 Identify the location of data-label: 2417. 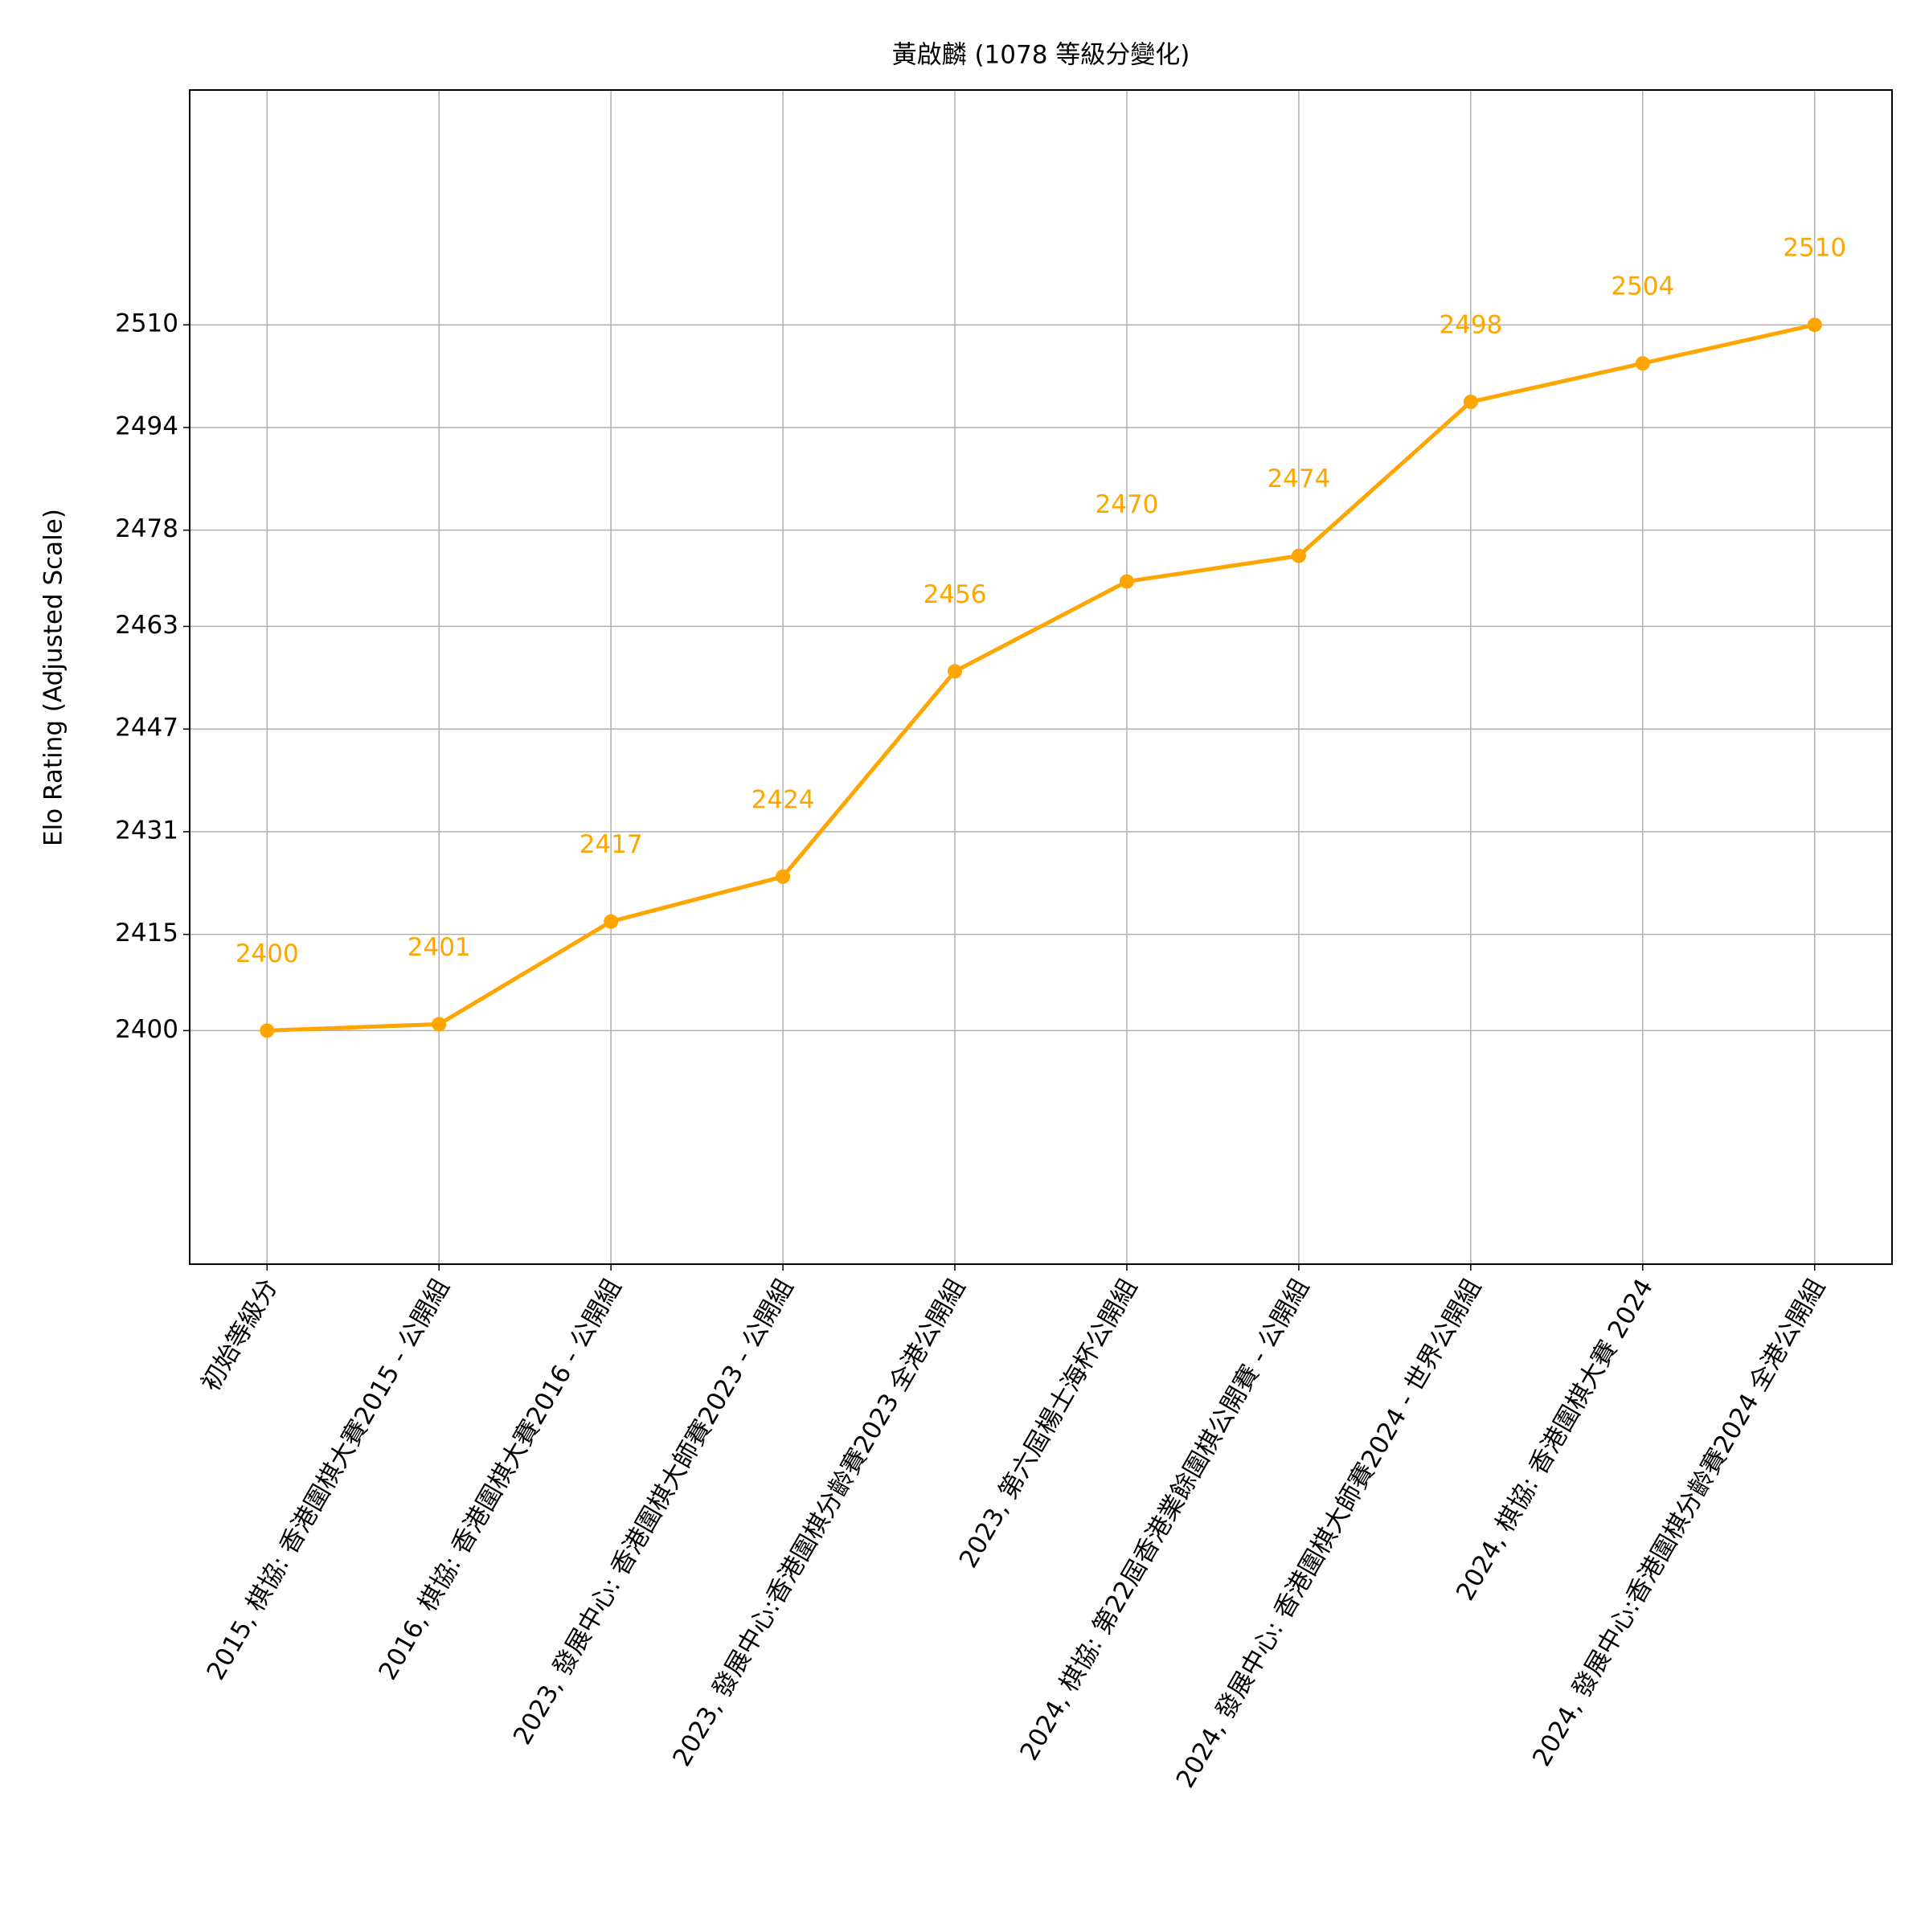
(611, 844).